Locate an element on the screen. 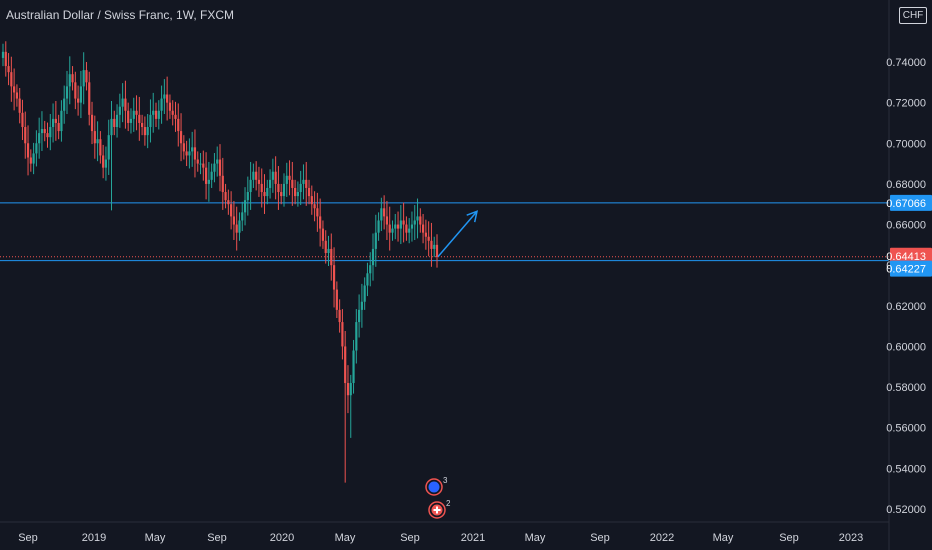  currency-button: CHF is located at coordinates (913, 15).